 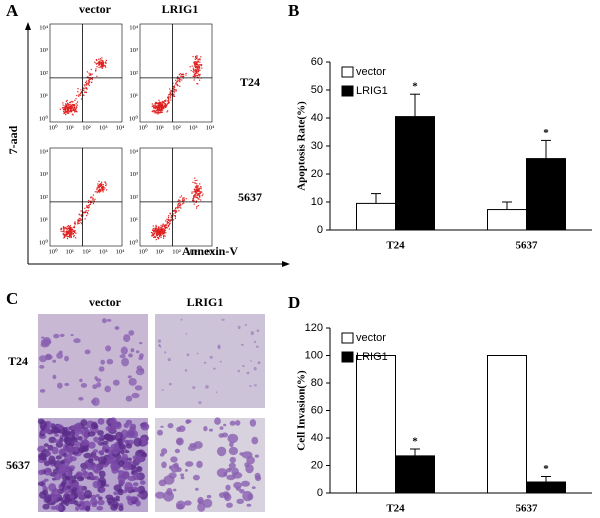 I want to click on tick-label: 10², so click(x=176, y=251).